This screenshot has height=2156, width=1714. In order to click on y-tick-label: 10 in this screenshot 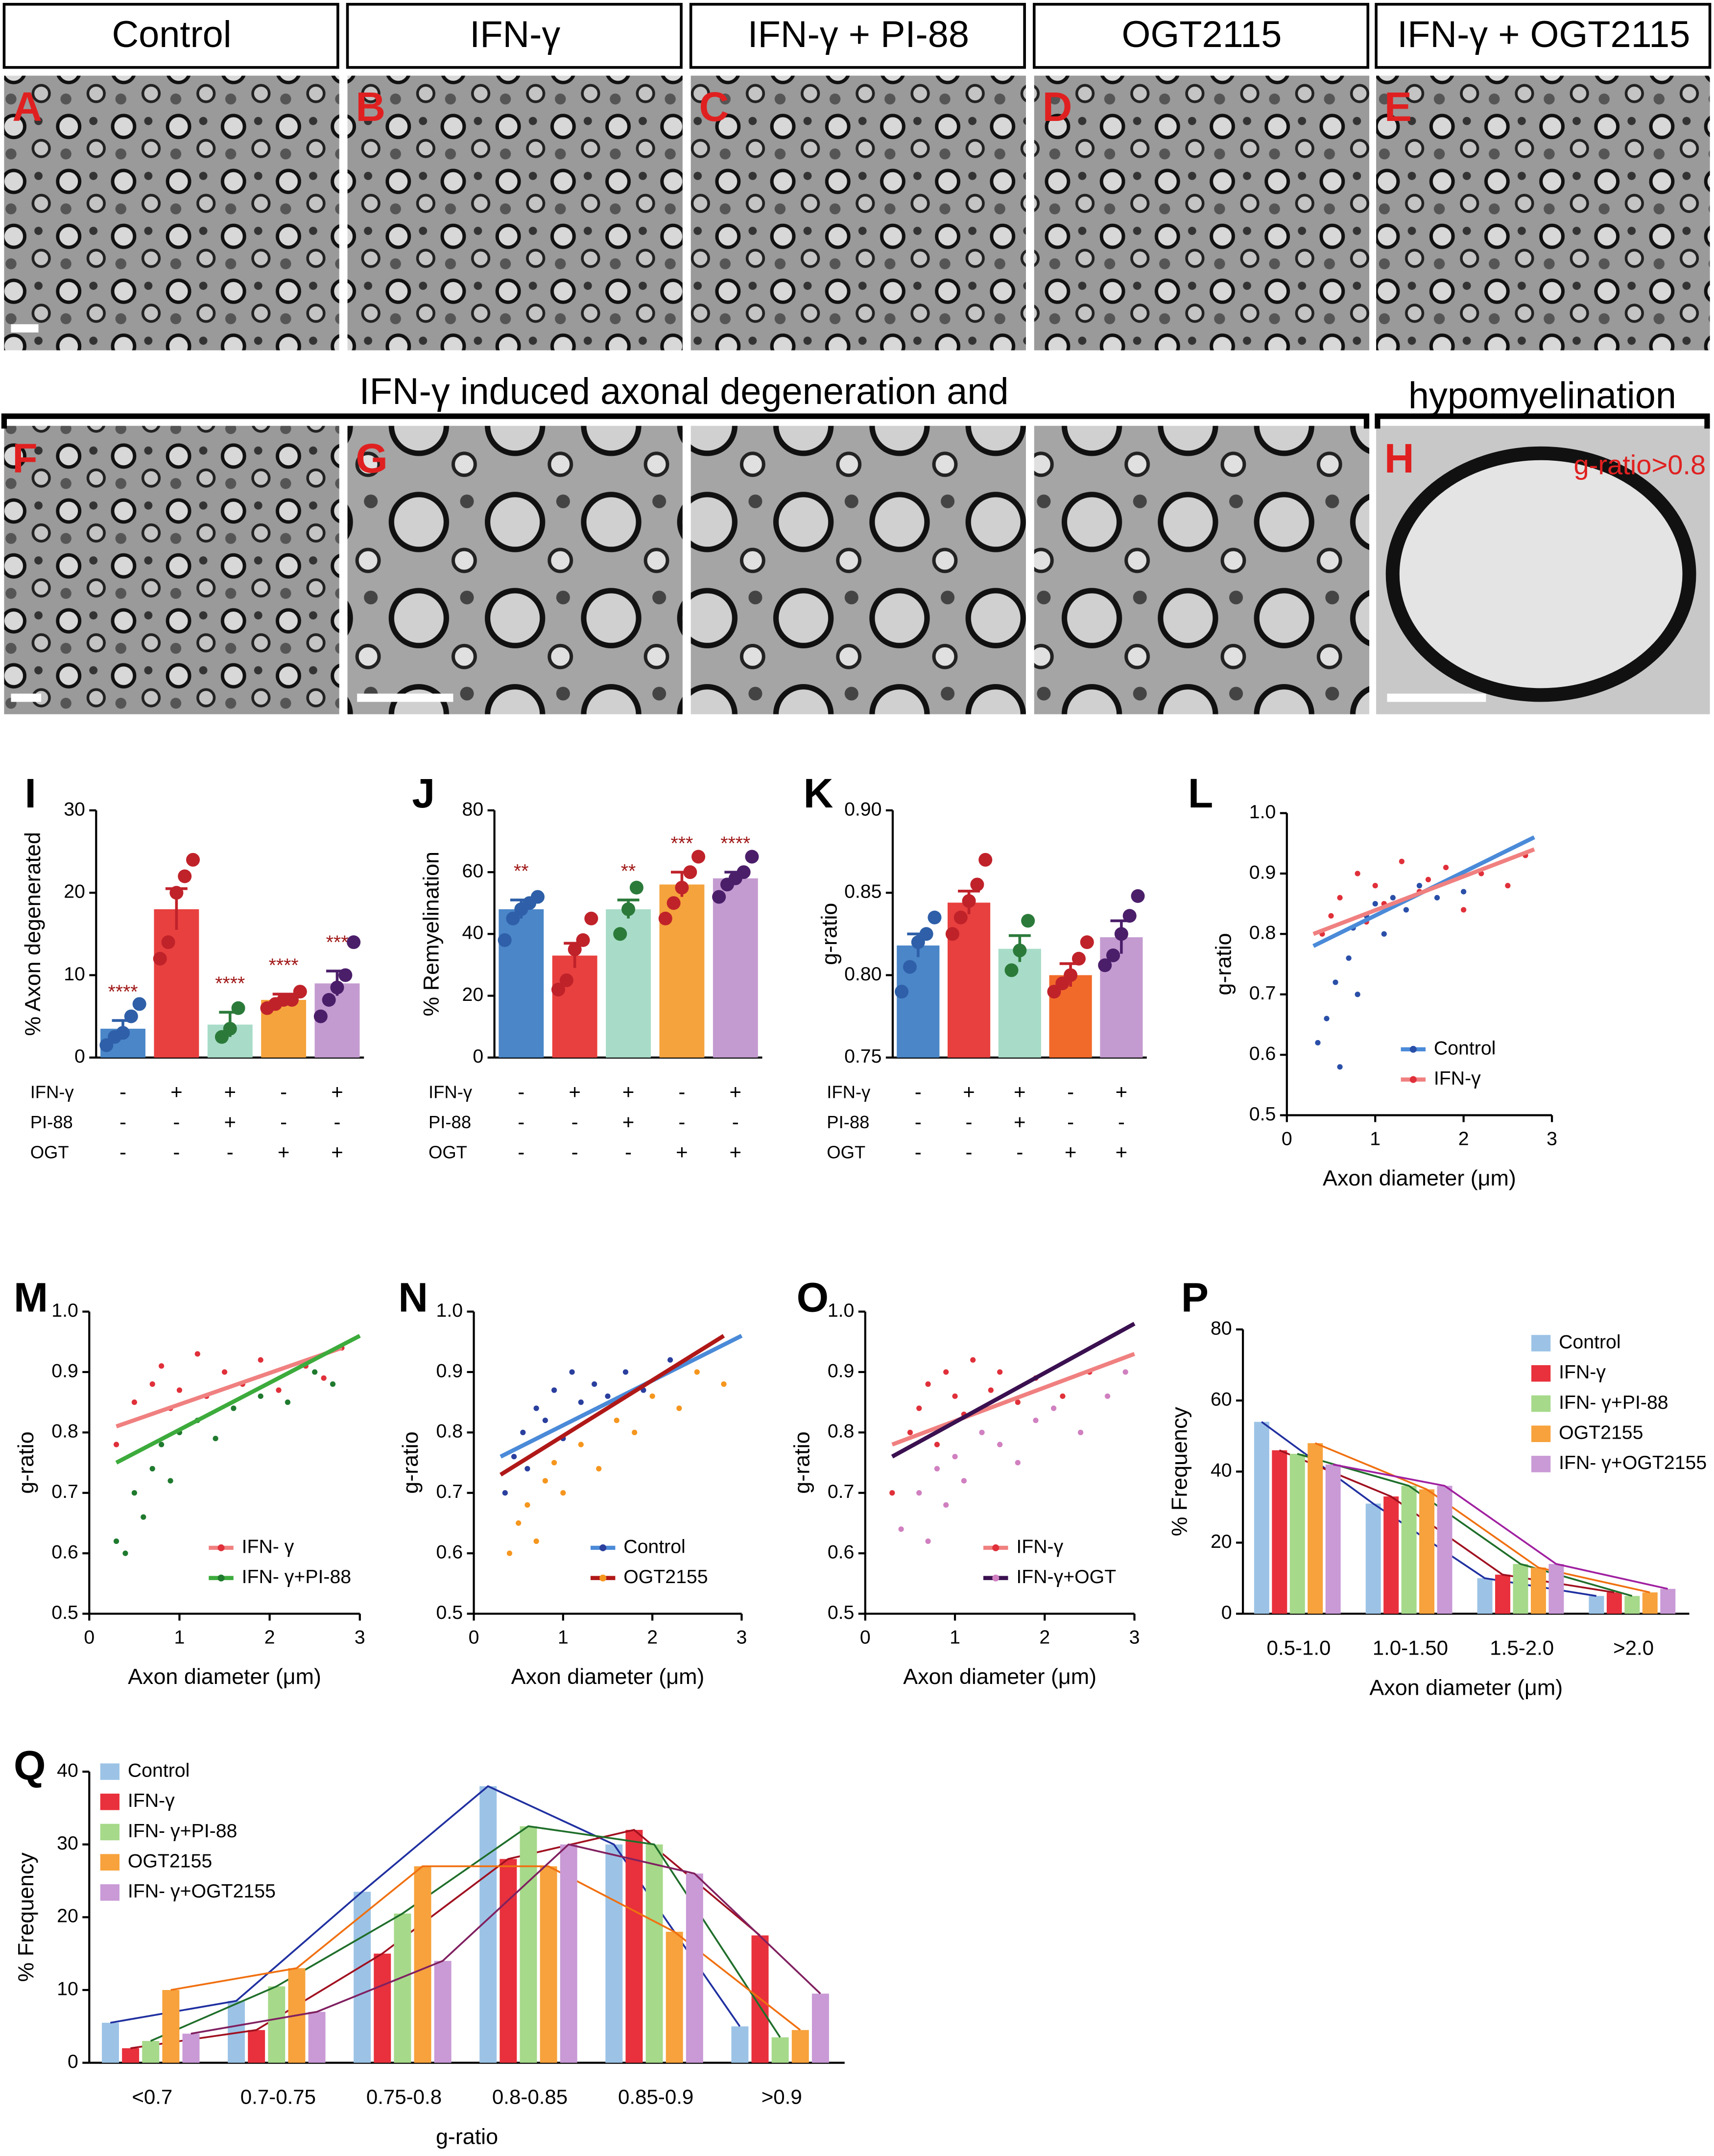, I will do `click(67, 1988)`.